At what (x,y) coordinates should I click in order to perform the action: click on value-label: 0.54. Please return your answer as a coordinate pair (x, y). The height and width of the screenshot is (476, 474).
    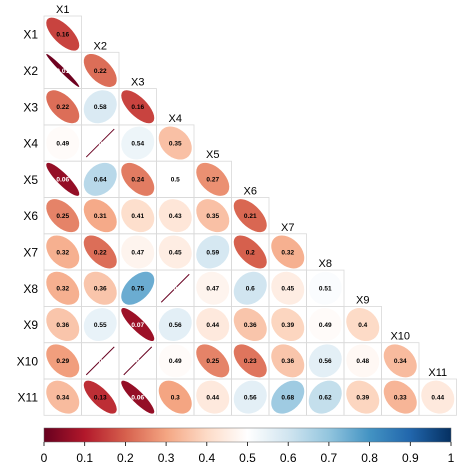
    Looking at the image, I should click on (137, 143).